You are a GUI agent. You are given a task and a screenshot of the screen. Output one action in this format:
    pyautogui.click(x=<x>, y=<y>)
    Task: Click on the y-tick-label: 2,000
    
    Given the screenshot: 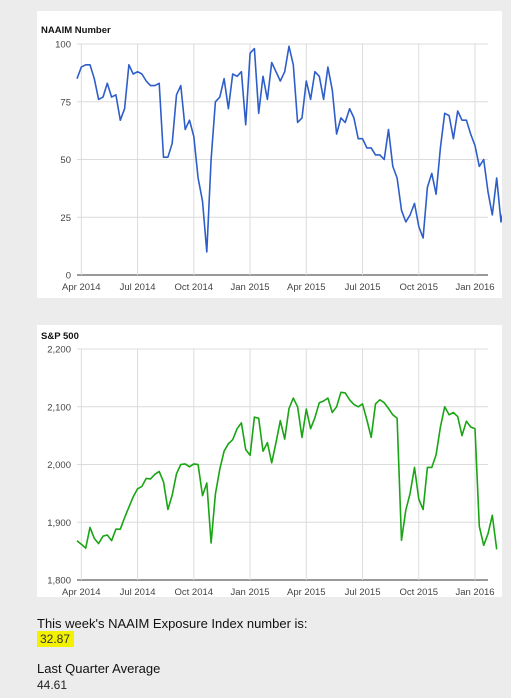 What is the action you would take?
    pyautogui.click(x=59, y=465)
    